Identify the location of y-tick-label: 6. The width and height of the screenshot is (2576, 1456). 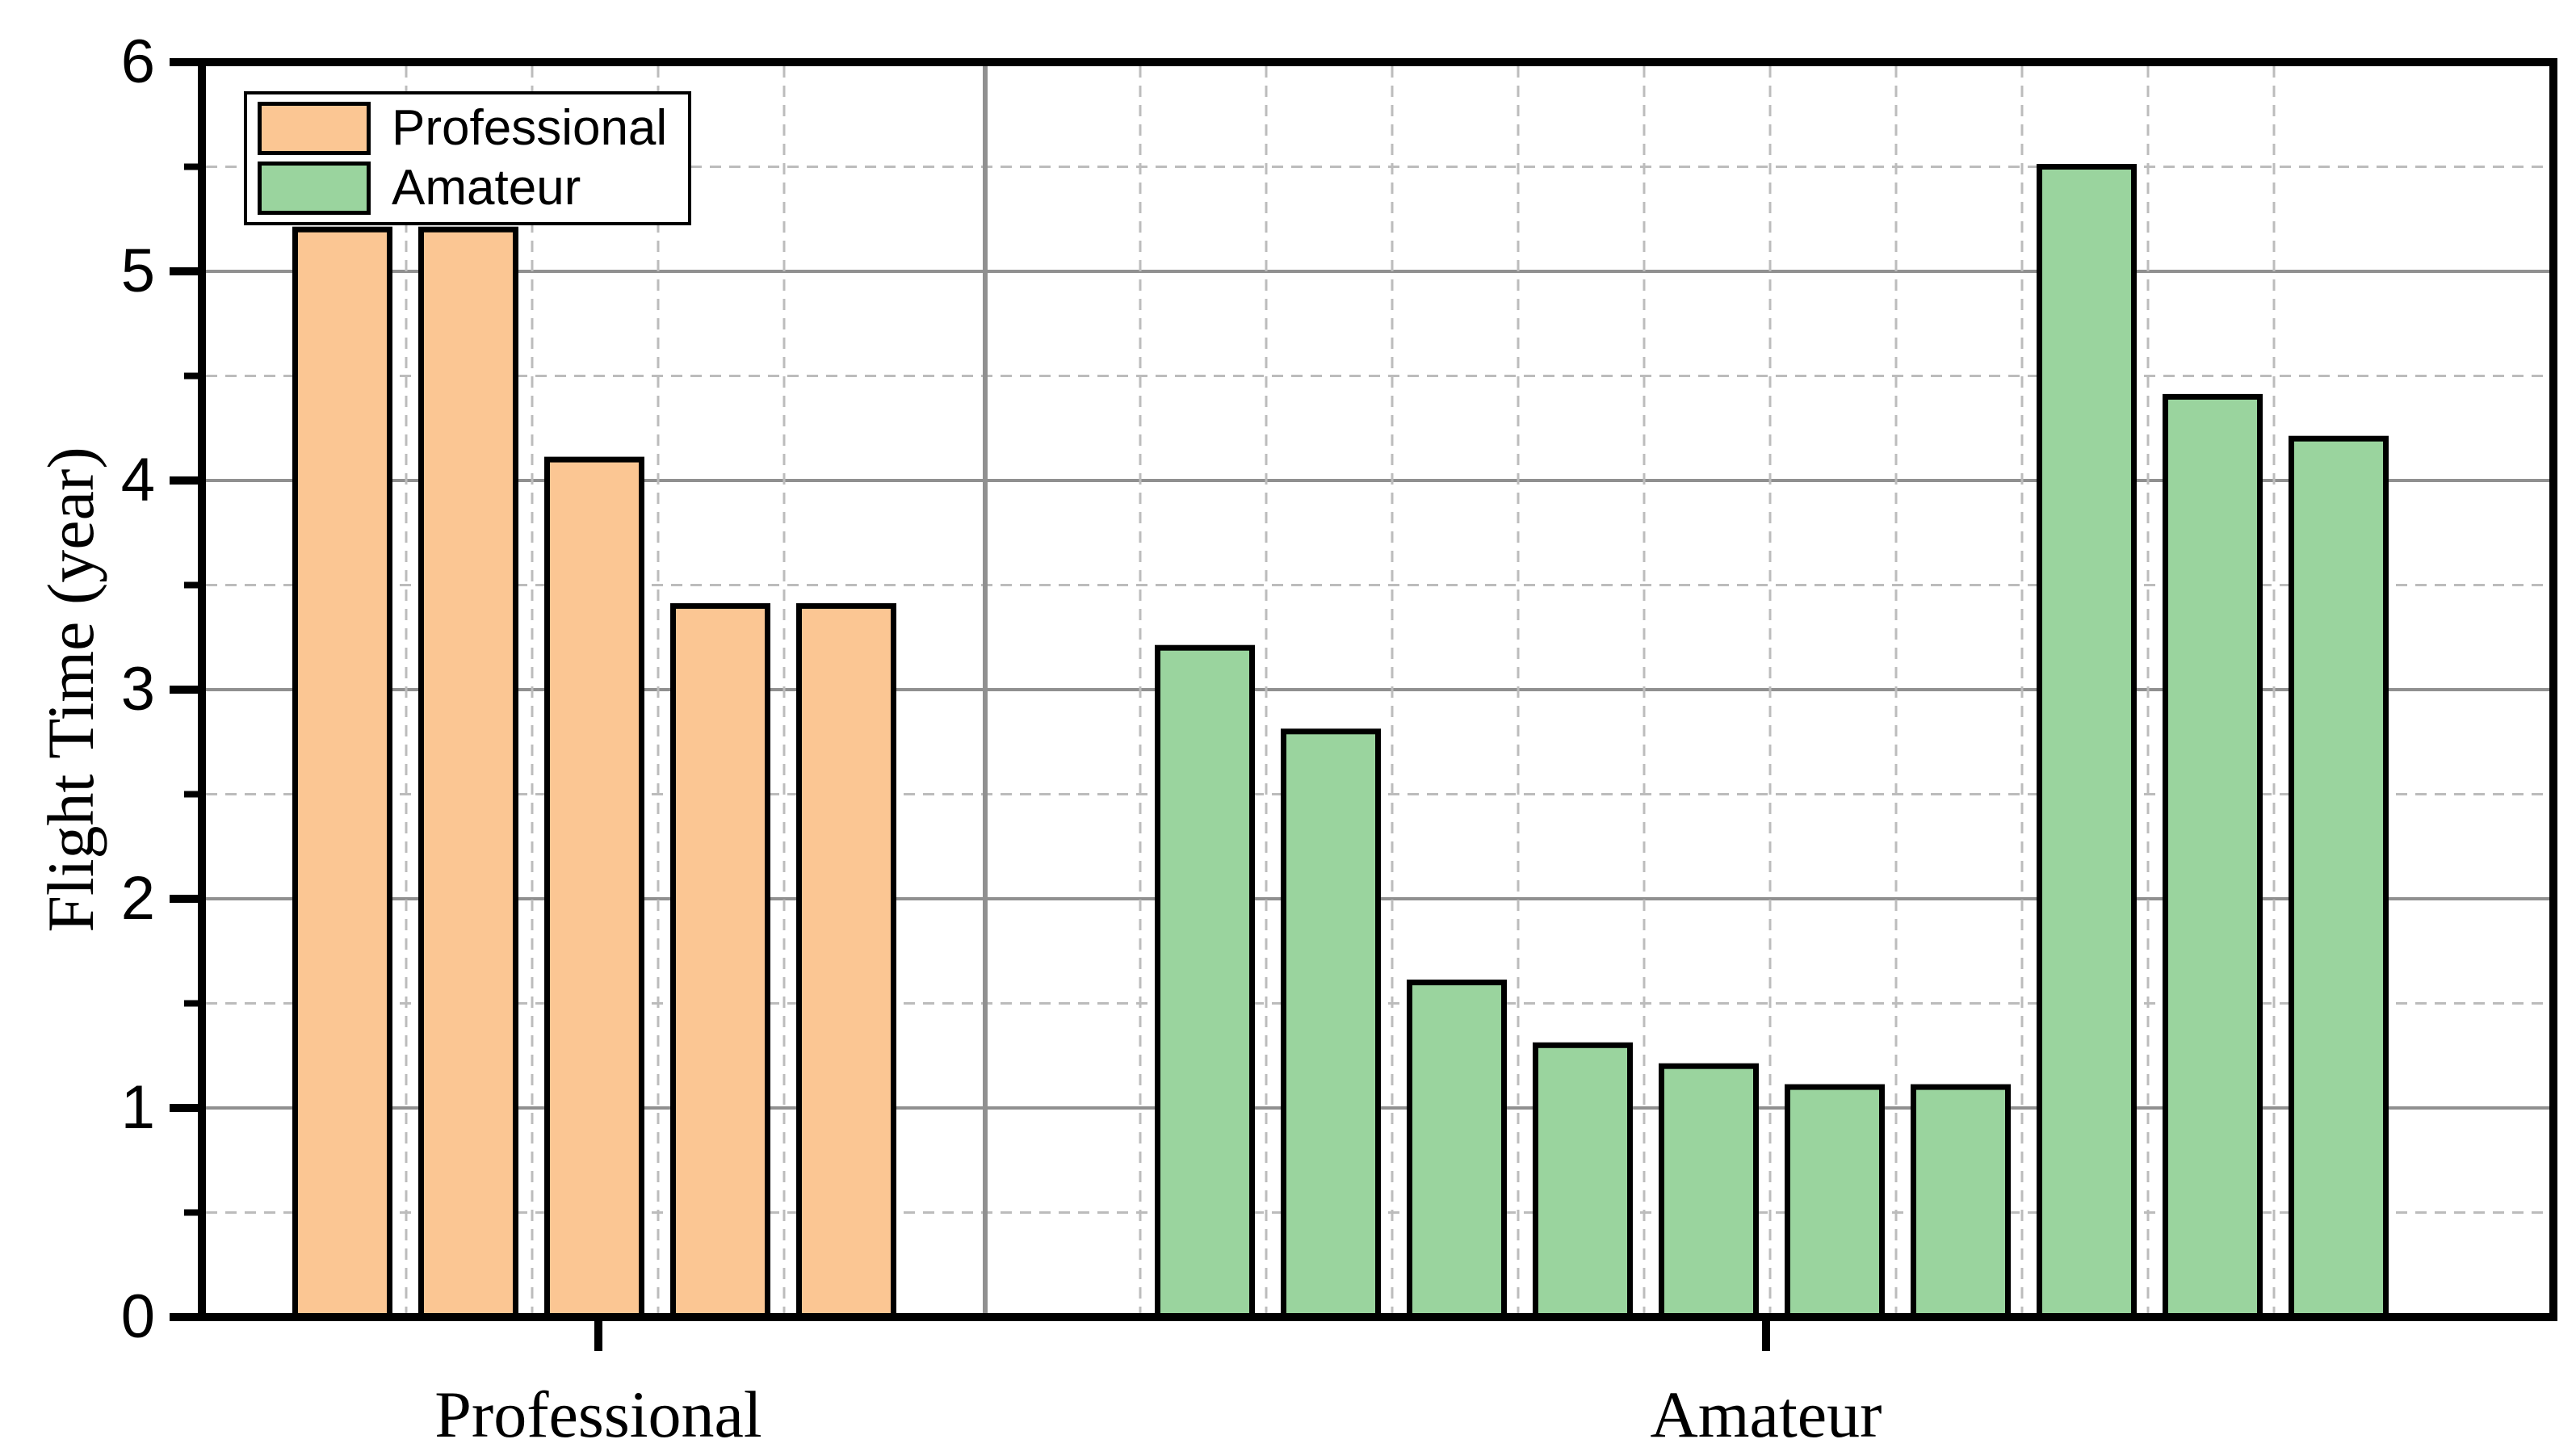
(137, 61).